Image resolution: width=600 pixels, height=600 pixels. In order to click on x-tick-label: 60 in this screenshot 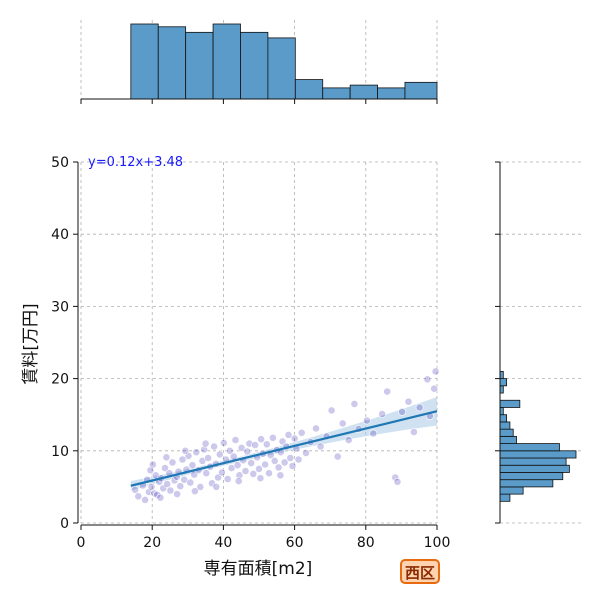, I will do `click(295, 543)`.